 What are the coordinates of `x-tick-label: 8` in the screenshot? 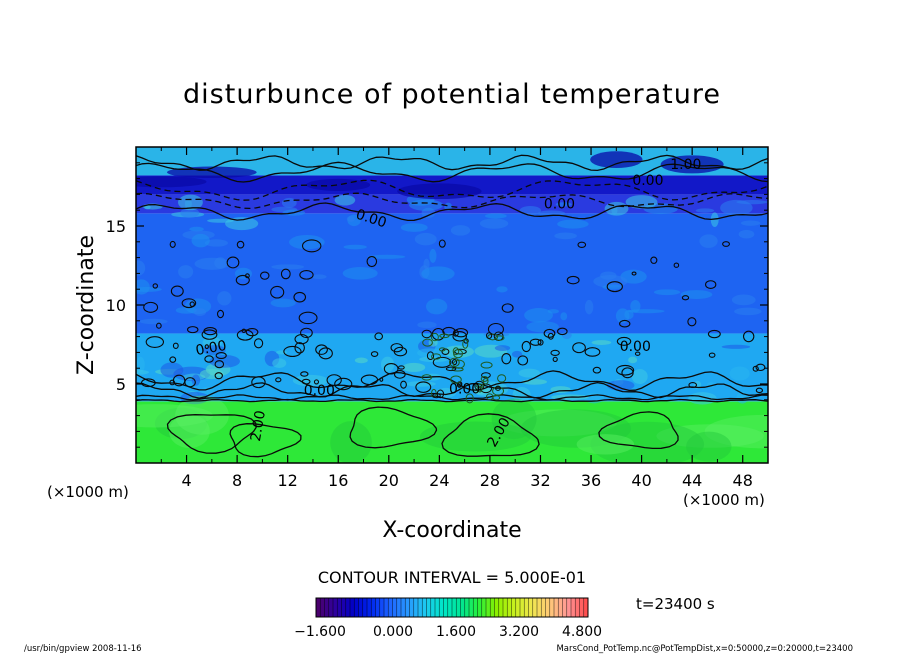 It's located at (237, 480).